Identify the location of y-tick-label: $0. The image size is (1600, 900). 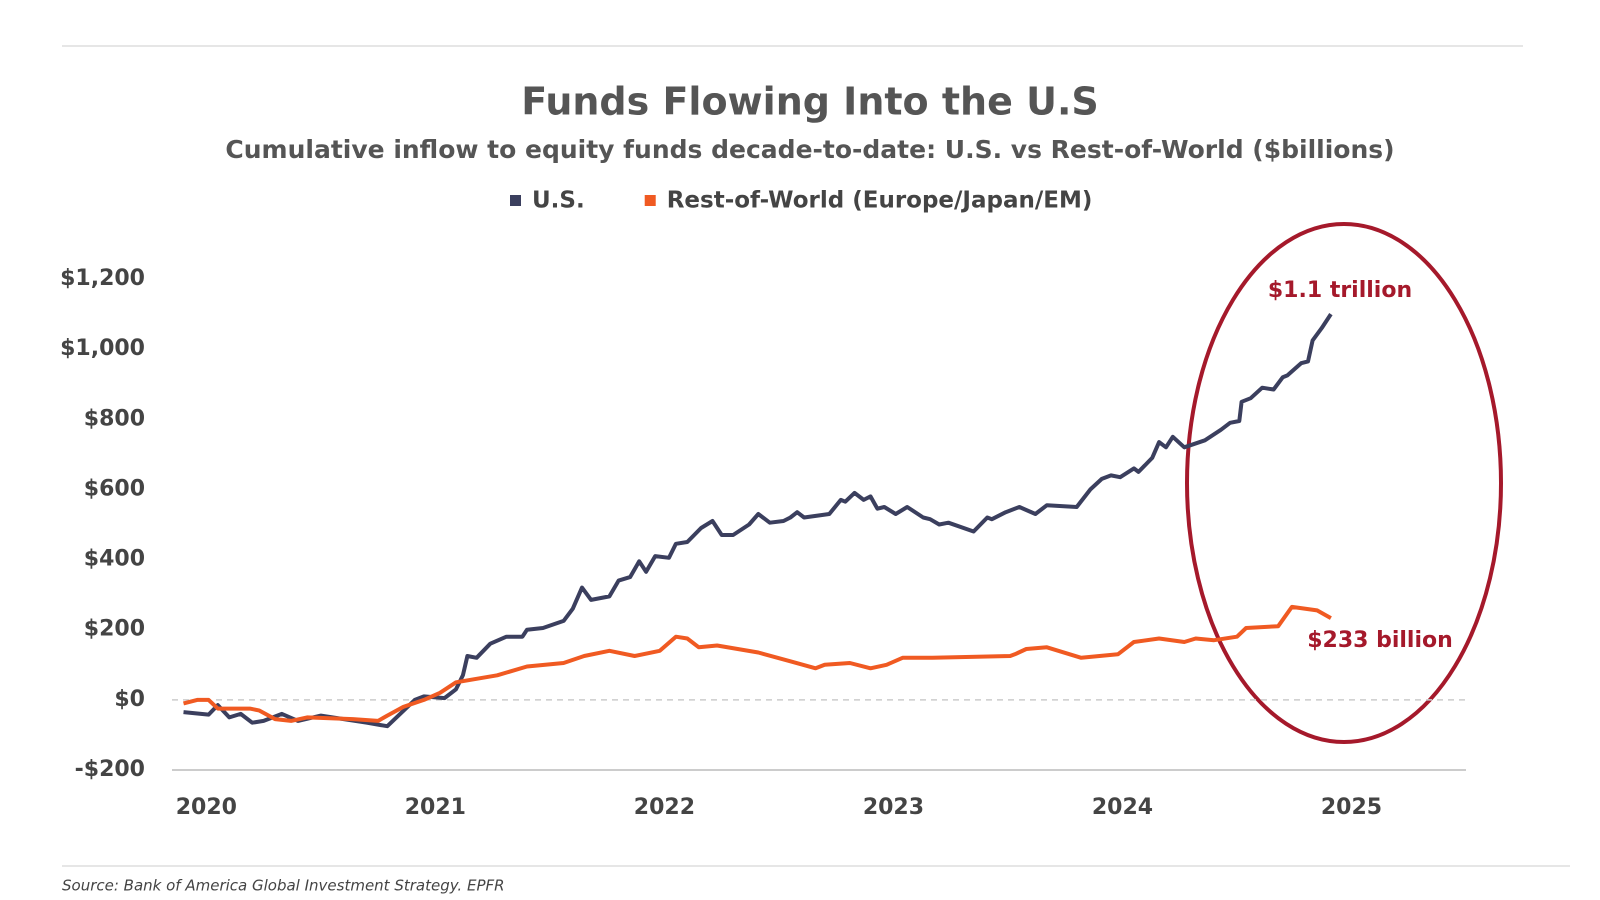
(129, 699).